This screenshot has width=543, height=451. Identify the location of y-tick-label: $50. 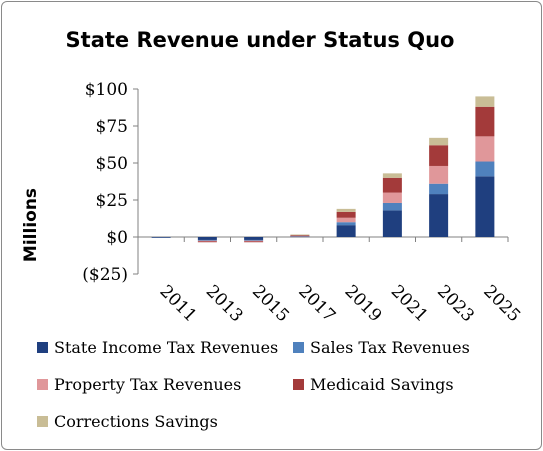
(112, 164).